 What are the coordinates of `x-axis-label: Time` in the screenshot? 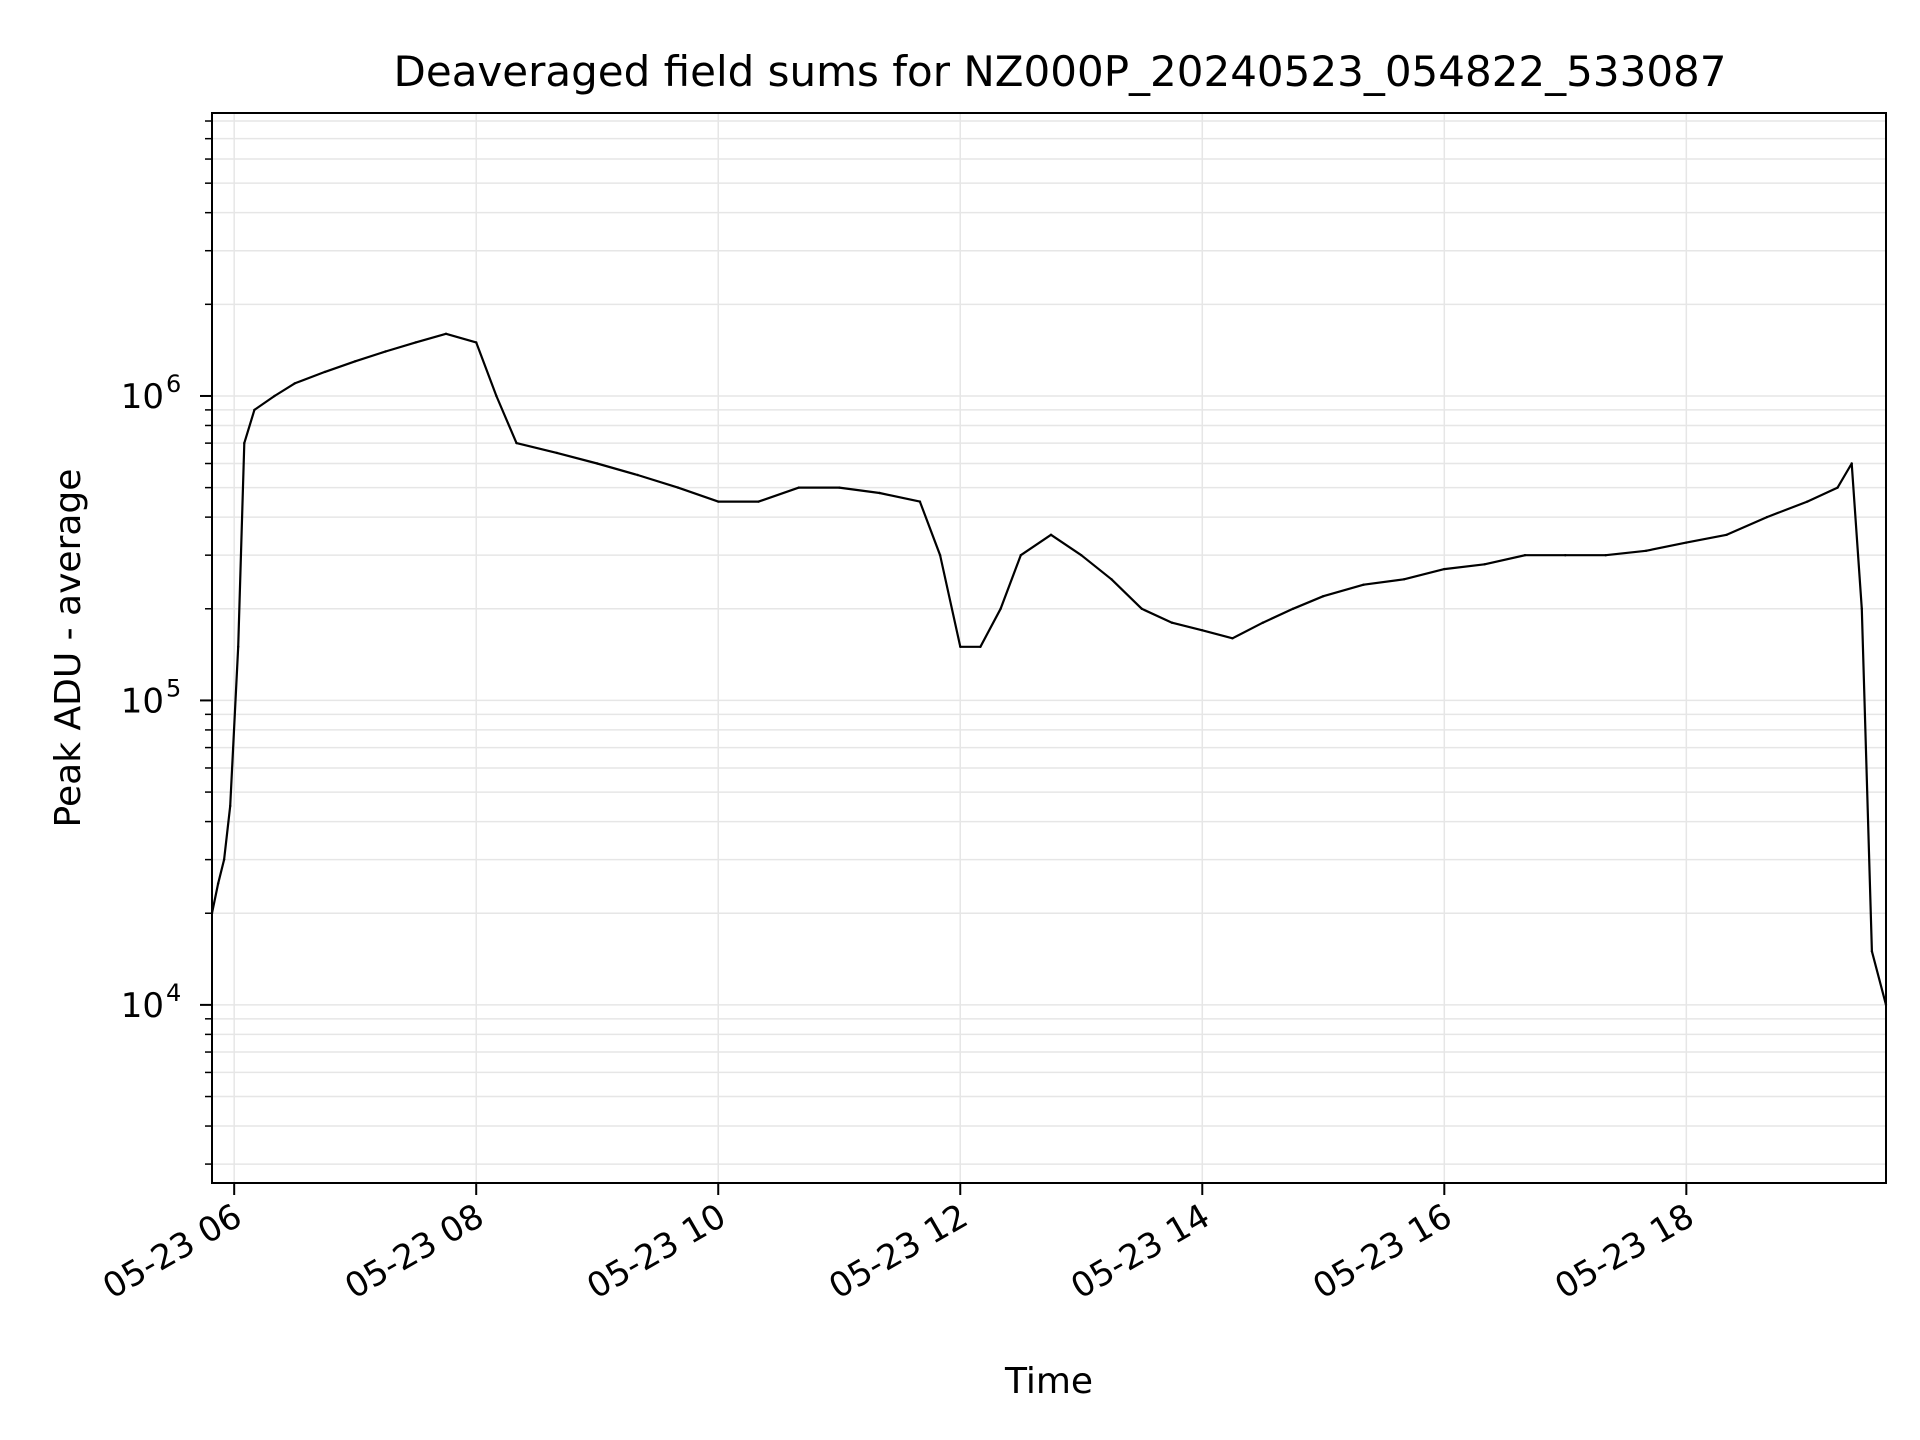 It's located at (1048, 1381).